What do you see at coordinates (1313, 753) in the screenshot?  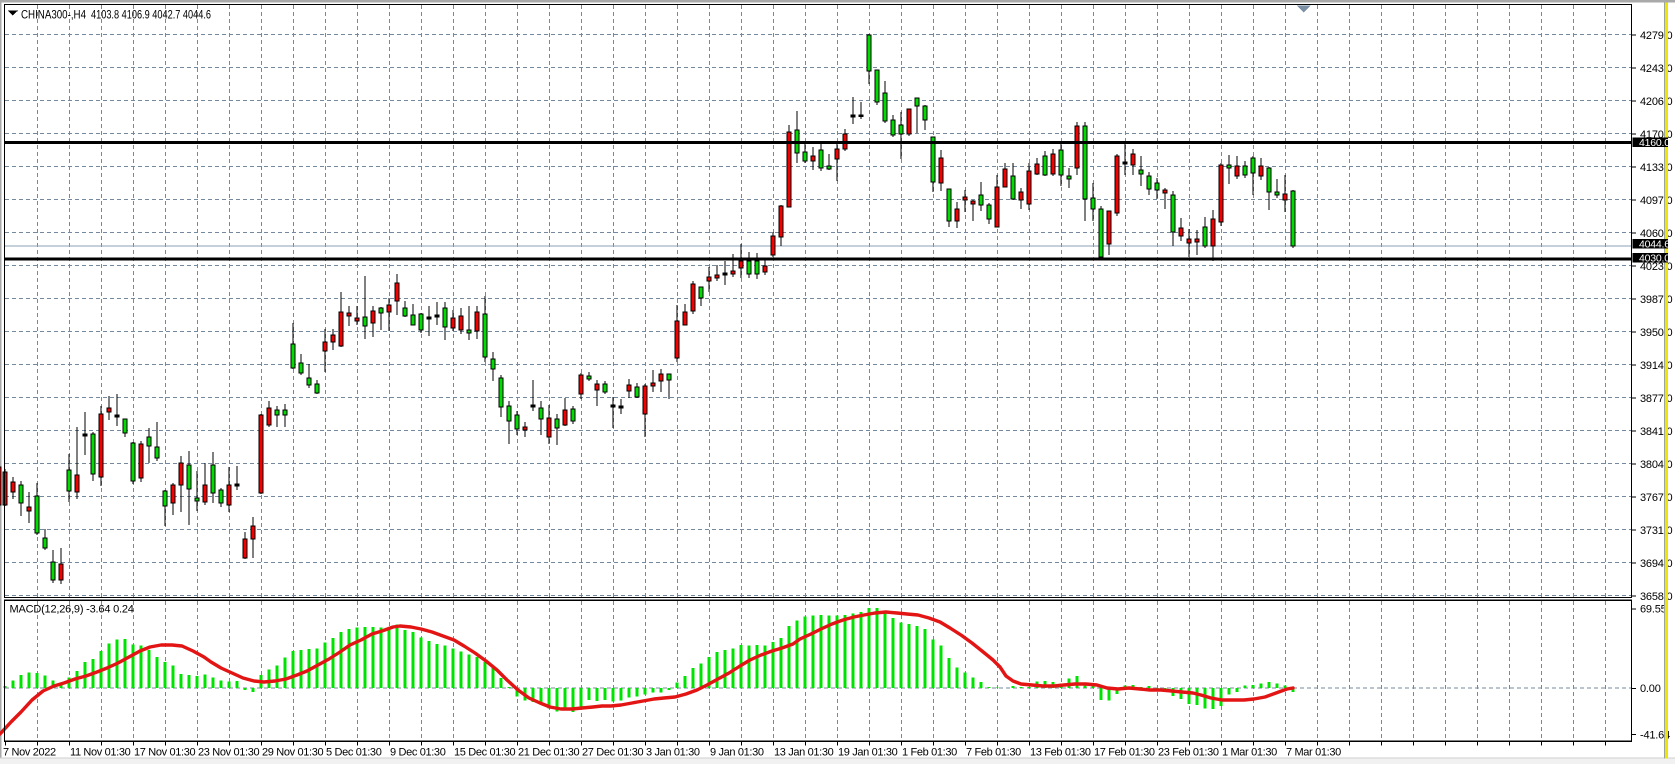 I see `svg-text: 7 Mar 01:30` at bounding box center [1313, 753].